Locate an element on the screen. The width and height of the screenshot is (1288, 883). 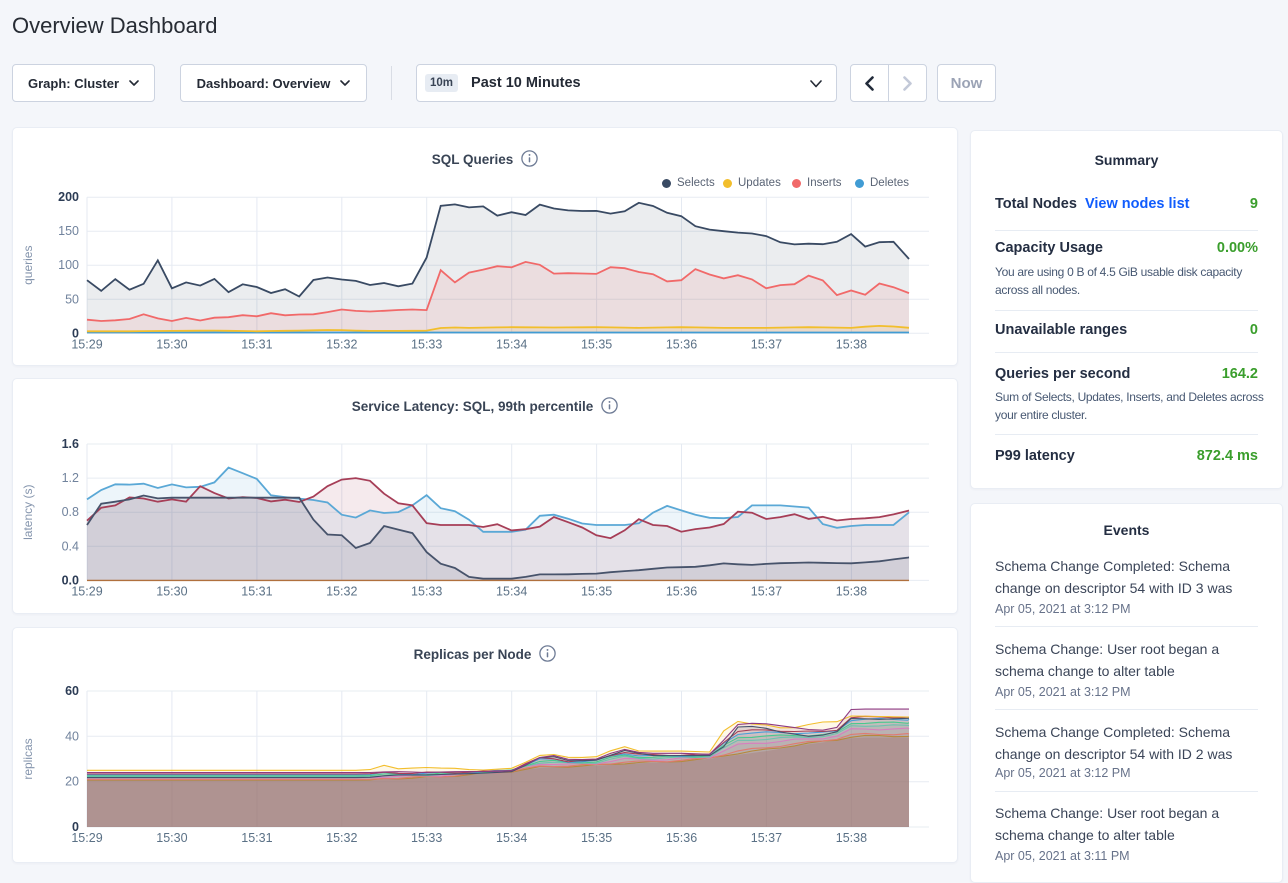
svg-text: 20 is located at coordinates (72, 782).